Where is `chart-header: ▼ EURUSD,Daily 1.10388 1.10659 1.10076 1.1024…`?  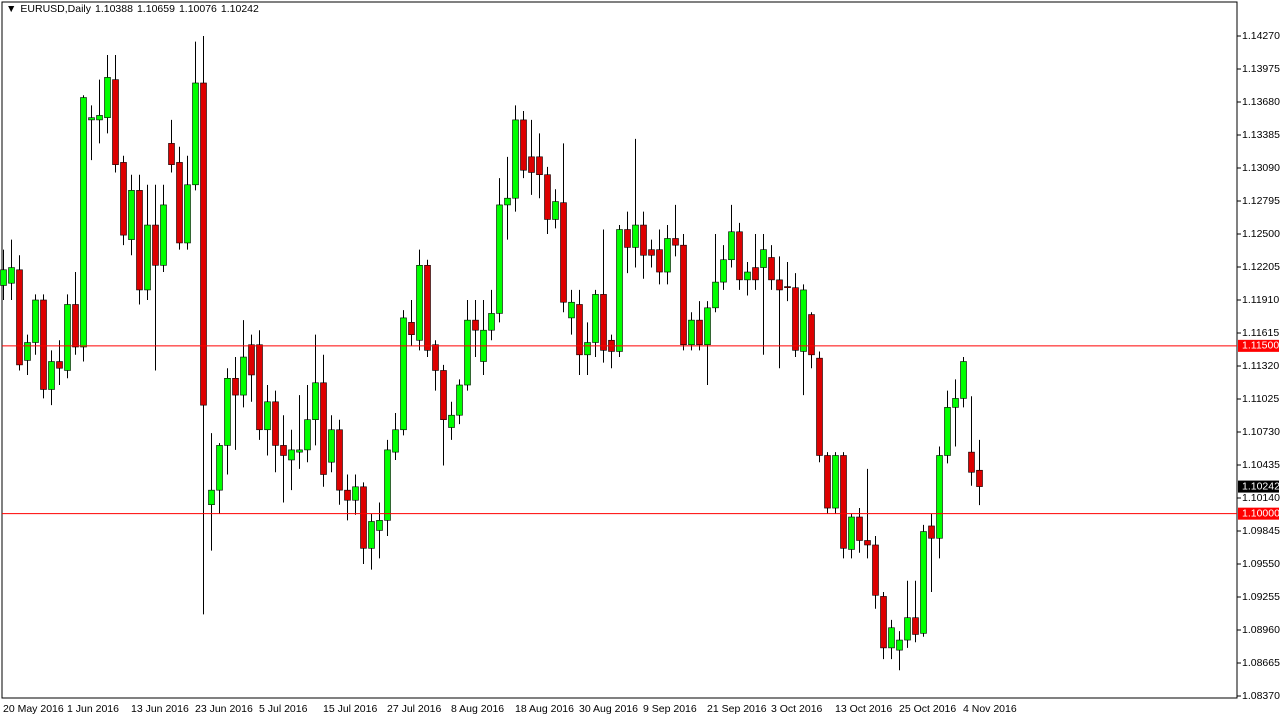
chart-header: ▼ EURUSD,Daily 1.10388 1.10659 1.10076 1.1024… is located at coordinates (134, 9).